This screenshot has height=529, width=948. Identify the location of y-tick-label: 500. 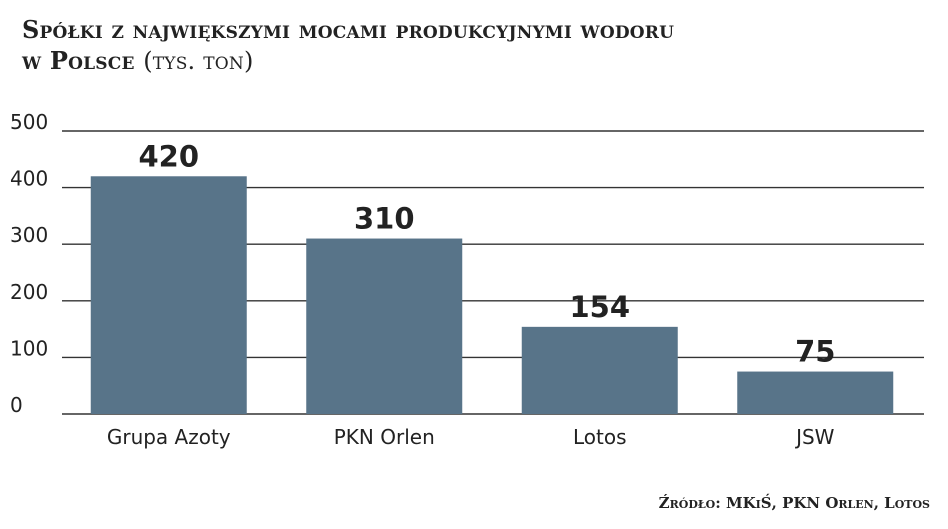
(29, 122).